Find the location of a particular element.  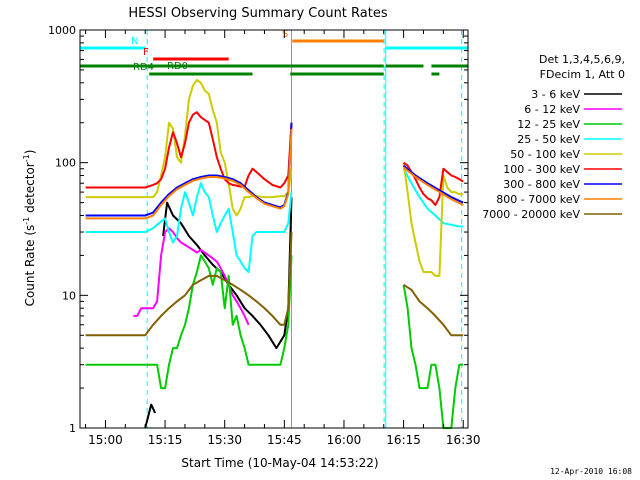

x-axis-label: Start Time (10-May-04 14:53:22) is located at coordinates (279, 463).